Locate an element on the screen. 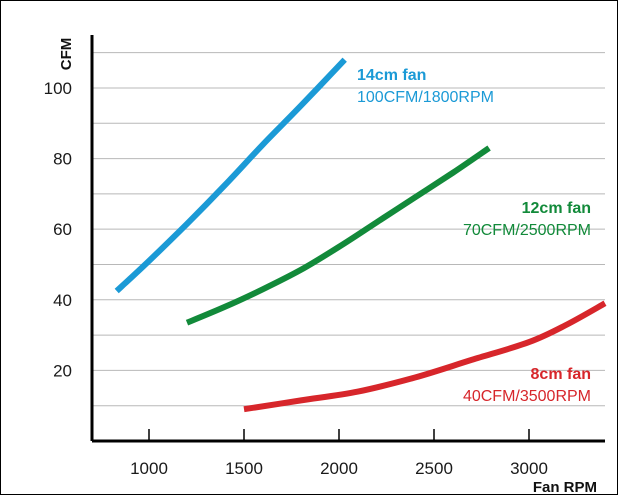 This screenshot has width=618, height=495. x-axis-title: Fan RPM is located at coordinates (565, 487).